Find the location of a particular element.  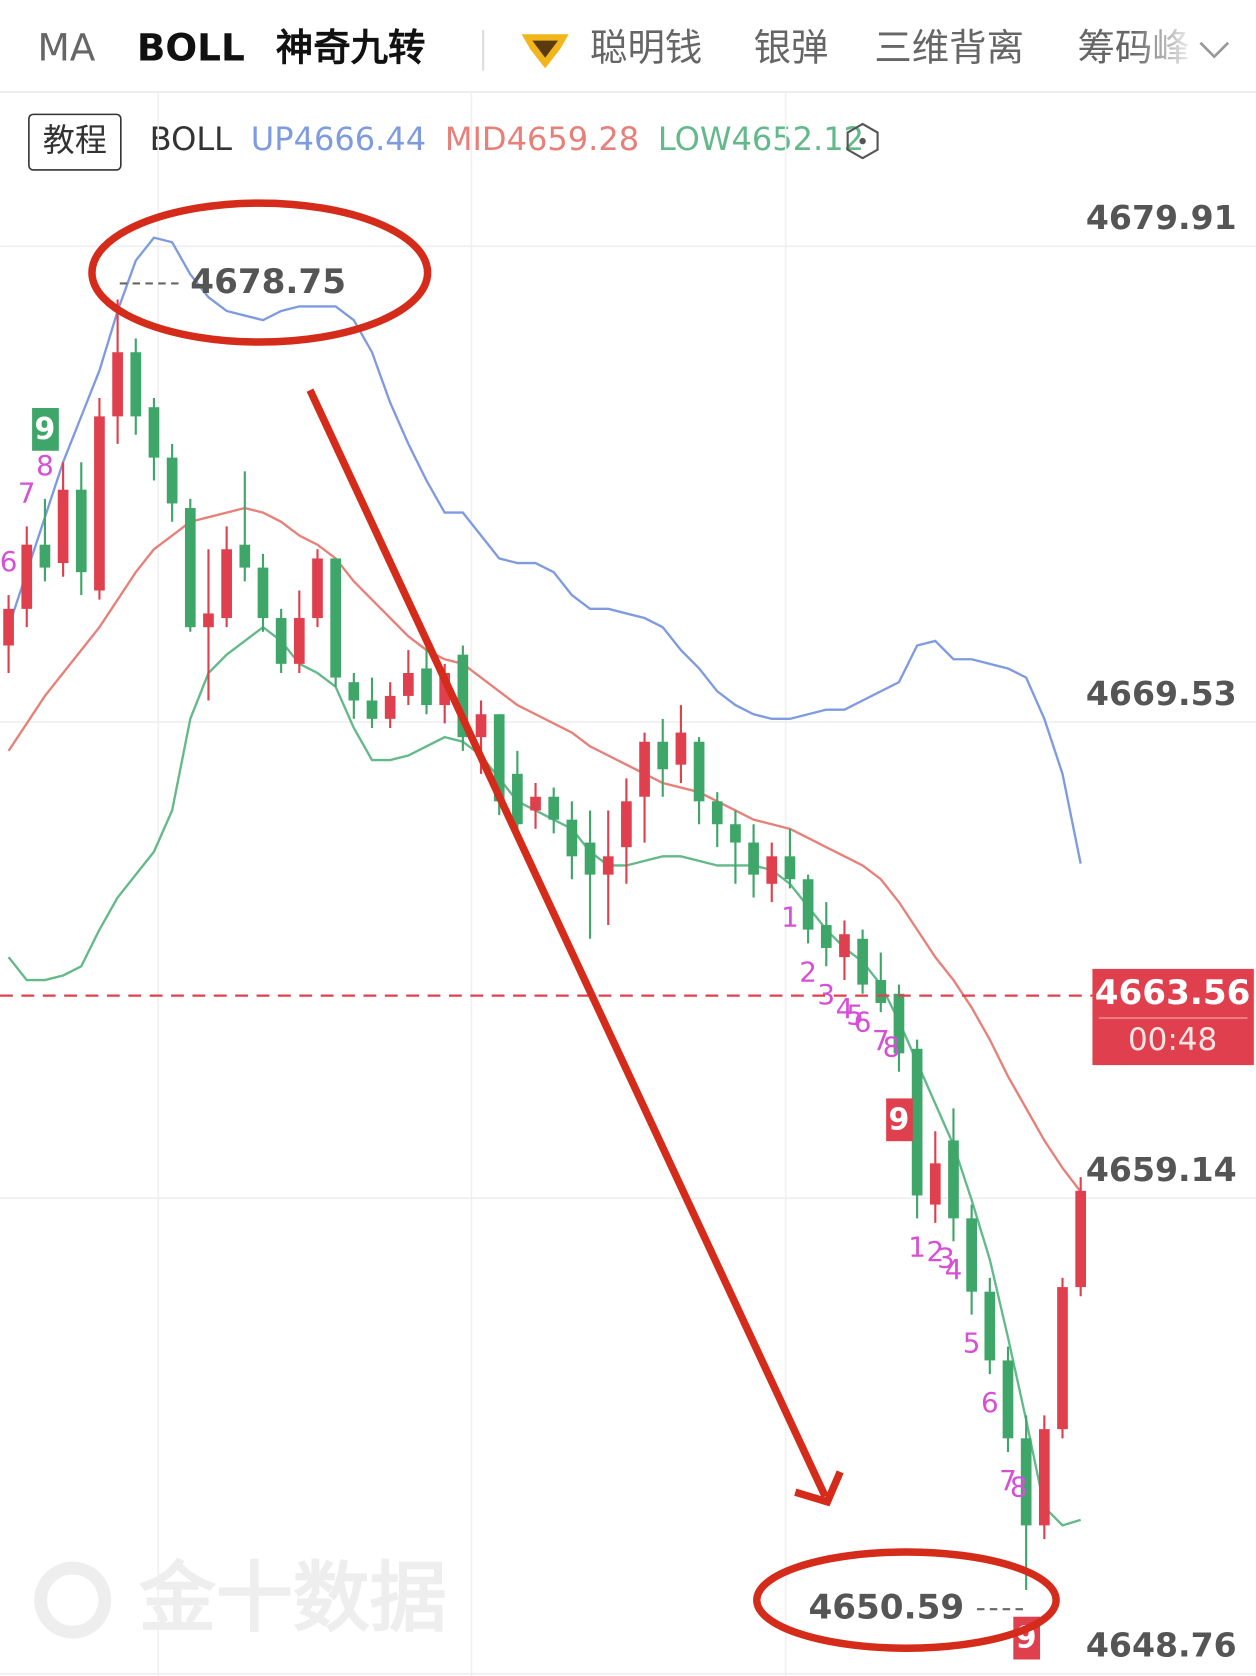

arrow-head is located at coordinates (819, 1488).